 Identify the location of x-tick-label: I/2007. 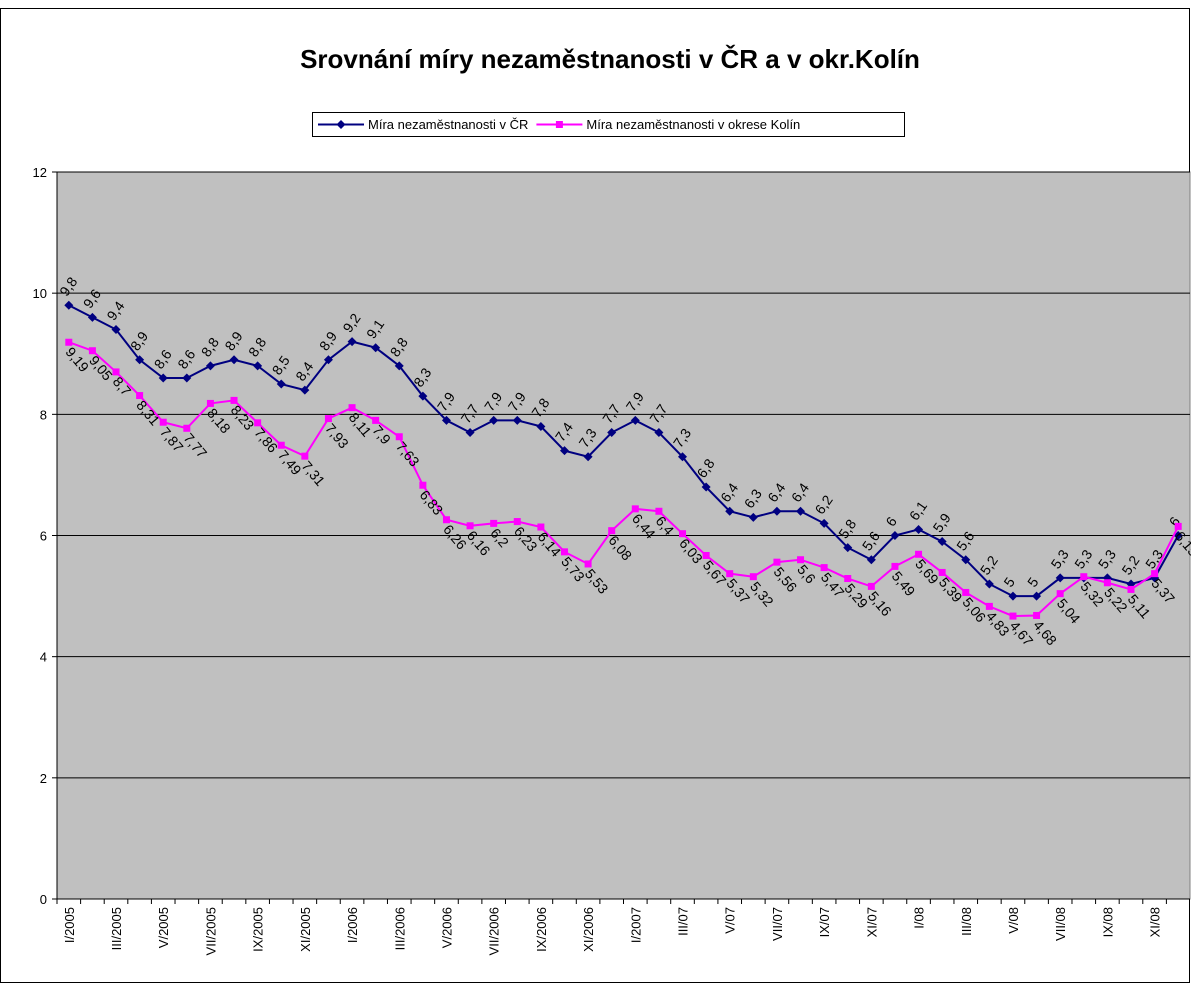
(635, 925).